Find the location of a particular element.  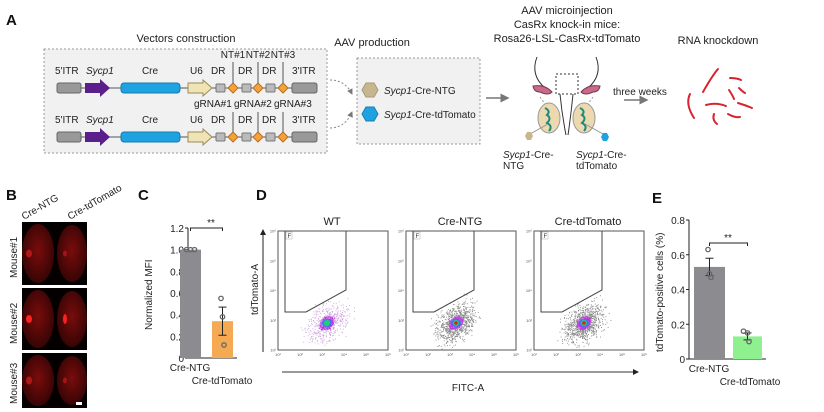

gate-label: F is located at coordinates (418, 237).